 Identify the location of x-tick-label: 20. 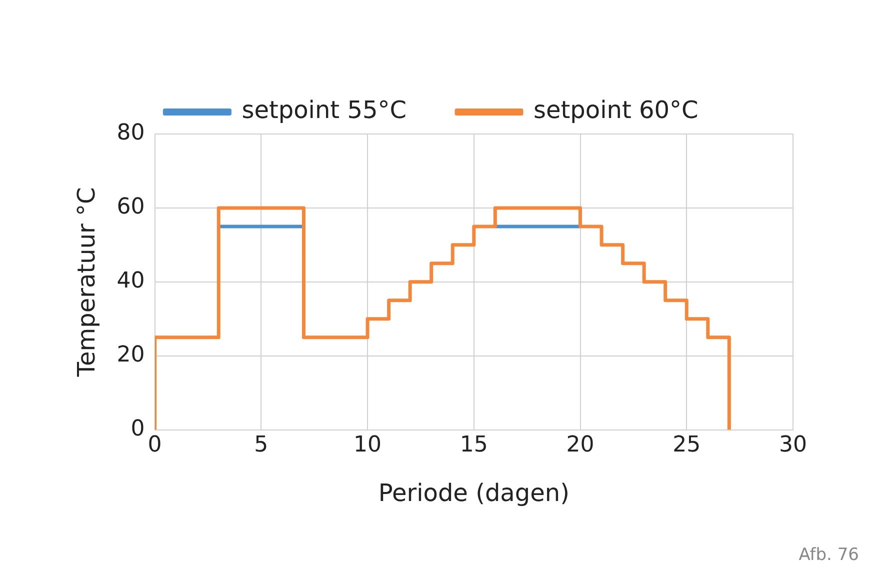
(580, 445).